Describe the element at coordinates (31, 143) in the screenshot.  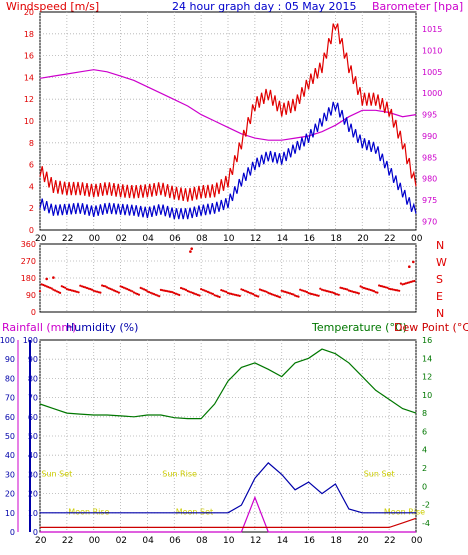
I see `wind-tick-label: 8` at that location.